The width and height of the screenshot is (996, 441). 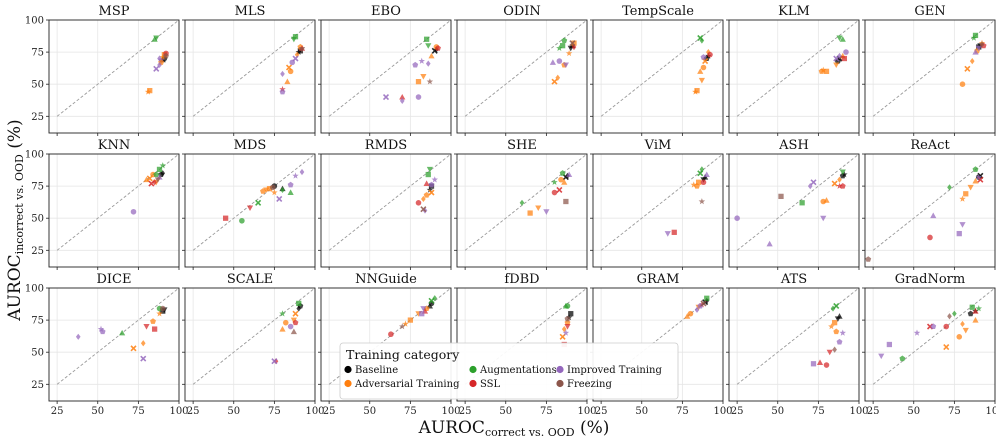 What do you see at coordinates (386, 11) in the screenshot?
I see `panel-title: EBO` at bounding box center [386, 11].